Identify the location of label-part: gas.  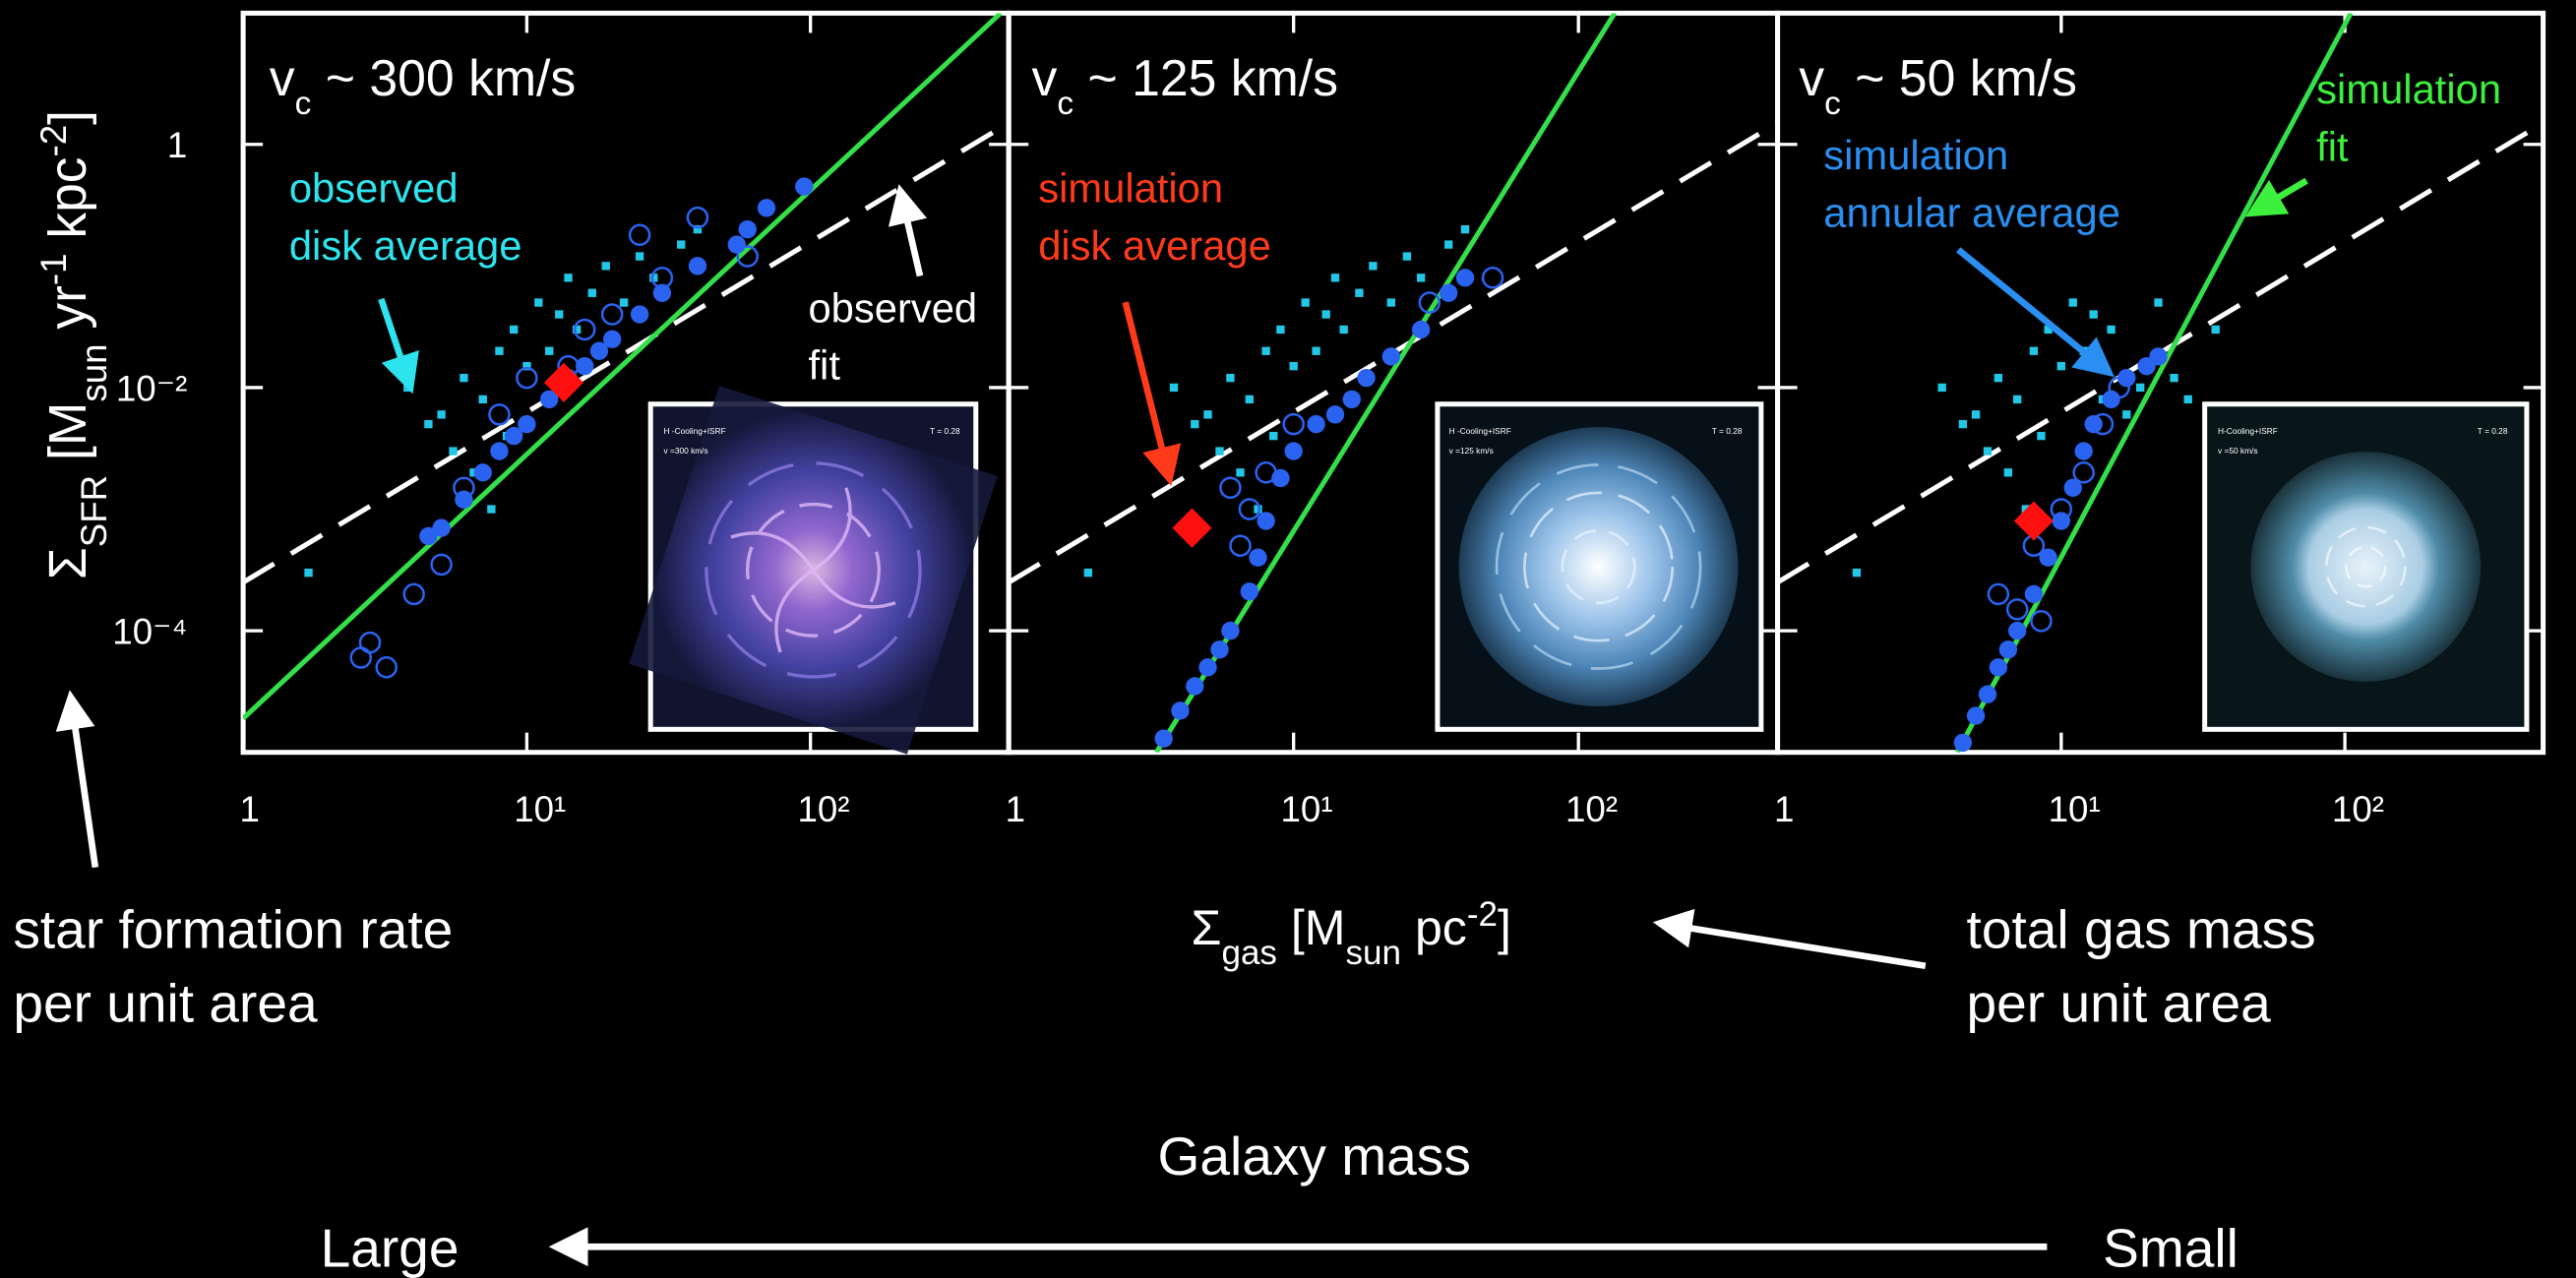
(1249, 953).